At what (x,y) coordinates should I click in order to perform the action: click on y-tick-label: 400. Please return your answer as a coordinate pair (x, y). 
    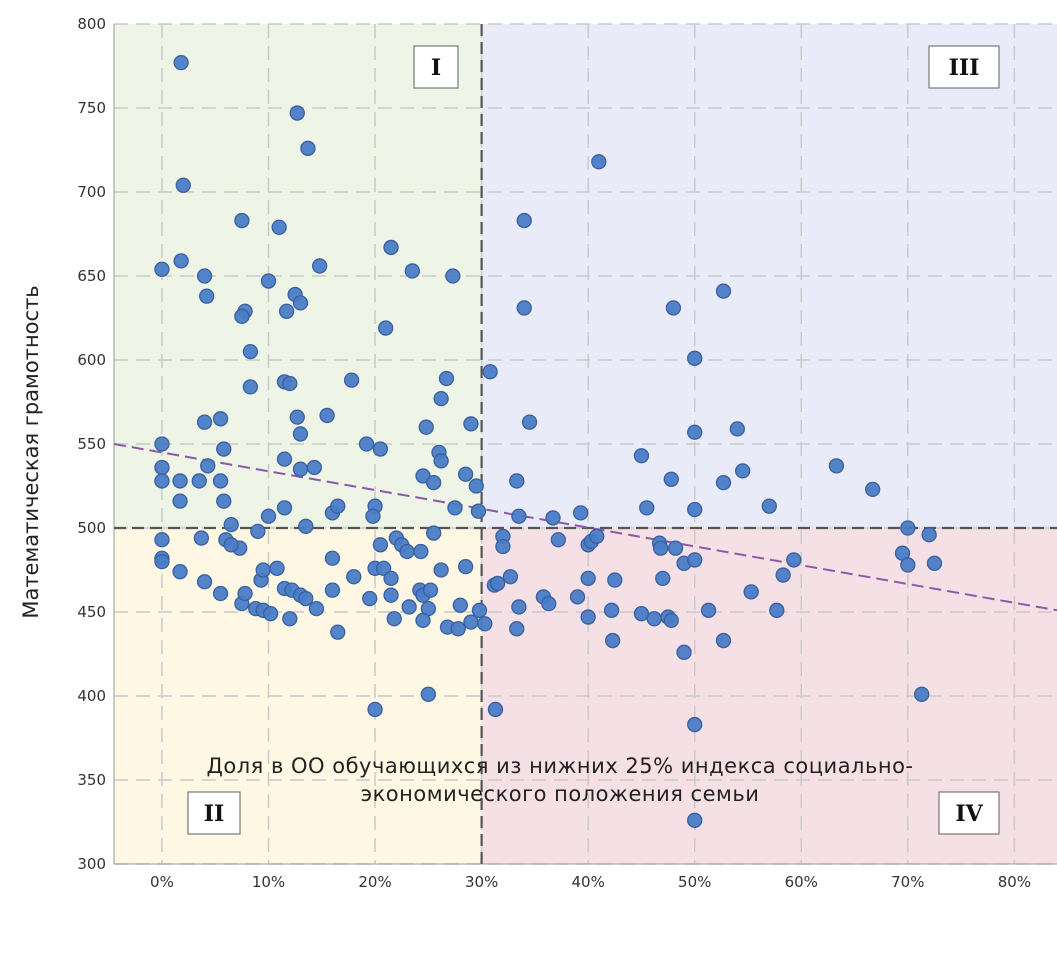
    Looking at the image, I should click on (91, 696).